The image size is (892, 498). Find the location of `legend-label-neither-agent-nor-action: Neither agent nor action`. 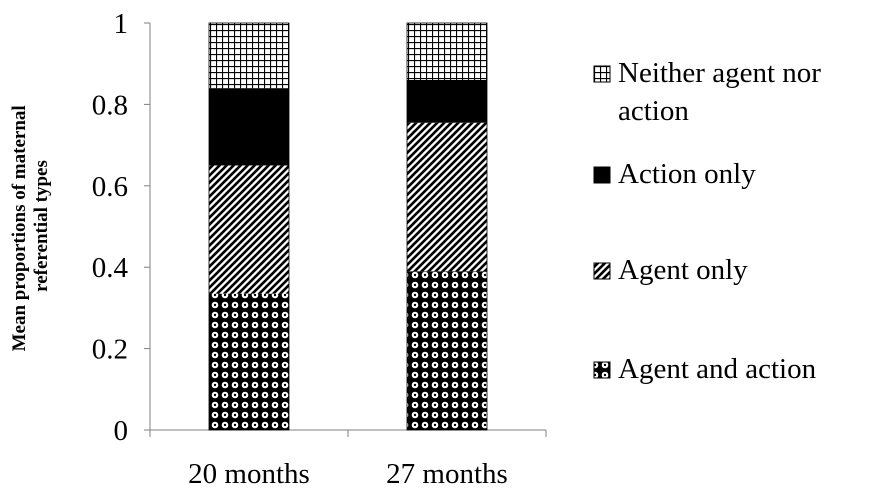

legend-label-neither-agent-nor-action: Neither agent nor action is located at coordinates (719, 92).